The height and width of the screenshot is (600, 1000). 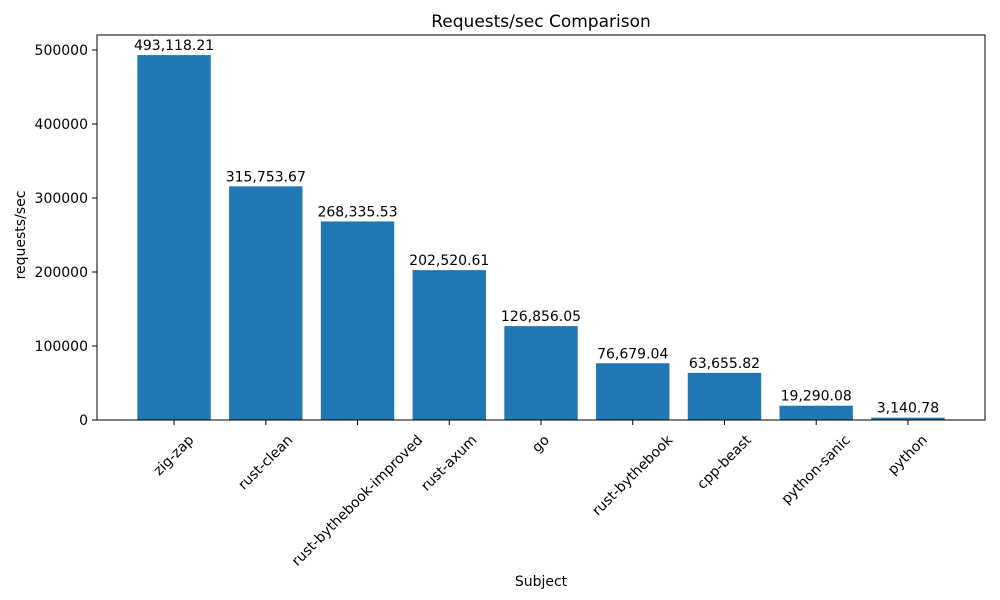 What do you see at coordinates (61, 347) in the screenshot?
I see `y-tick-label: 100000` at bounding box center [61, 347].